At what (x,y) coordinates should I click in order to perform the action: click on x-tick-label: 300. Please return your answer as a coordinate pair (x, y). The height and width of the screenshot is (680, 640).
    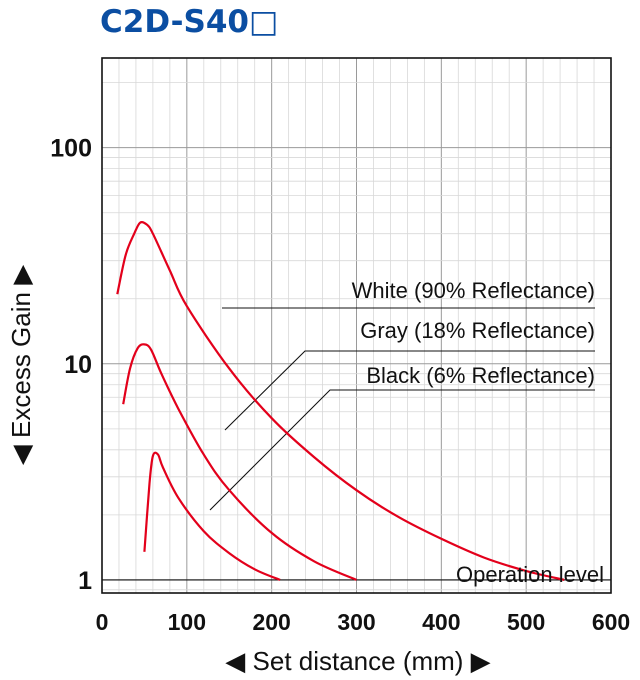
    Looking at the image, I should click on (356, 622).